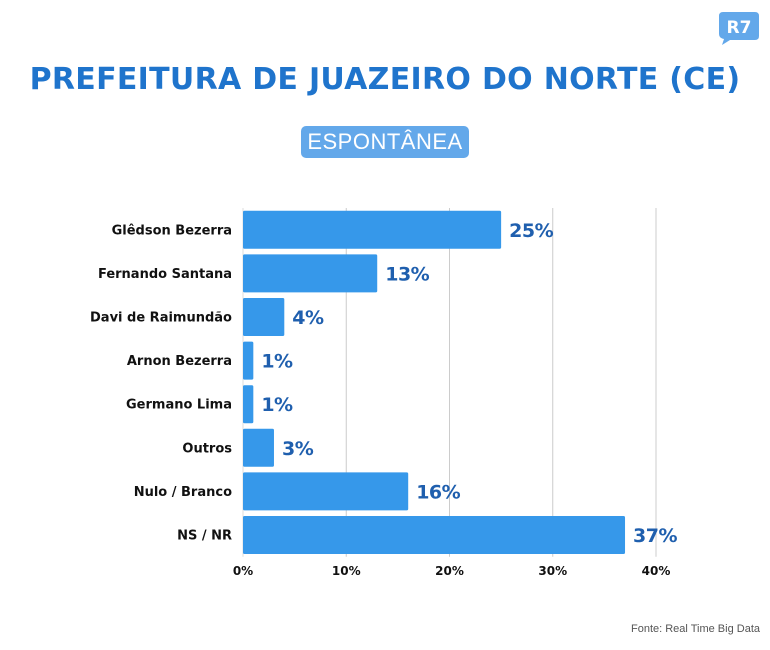 This screenshot has width=770, height=650. What do you see at coordinates (449, 571) in the screenshot?
I see `x-tick-label: 20%` at bounding box center [449, 571].